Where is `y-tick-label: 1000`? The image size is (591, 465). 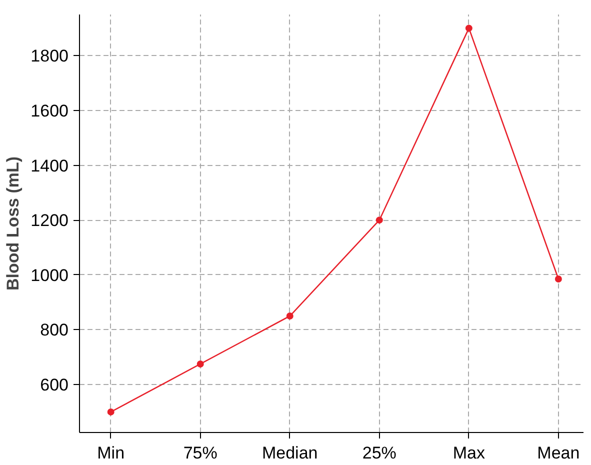
y-tick-label: 1000 is located at coordinates (49, 275).